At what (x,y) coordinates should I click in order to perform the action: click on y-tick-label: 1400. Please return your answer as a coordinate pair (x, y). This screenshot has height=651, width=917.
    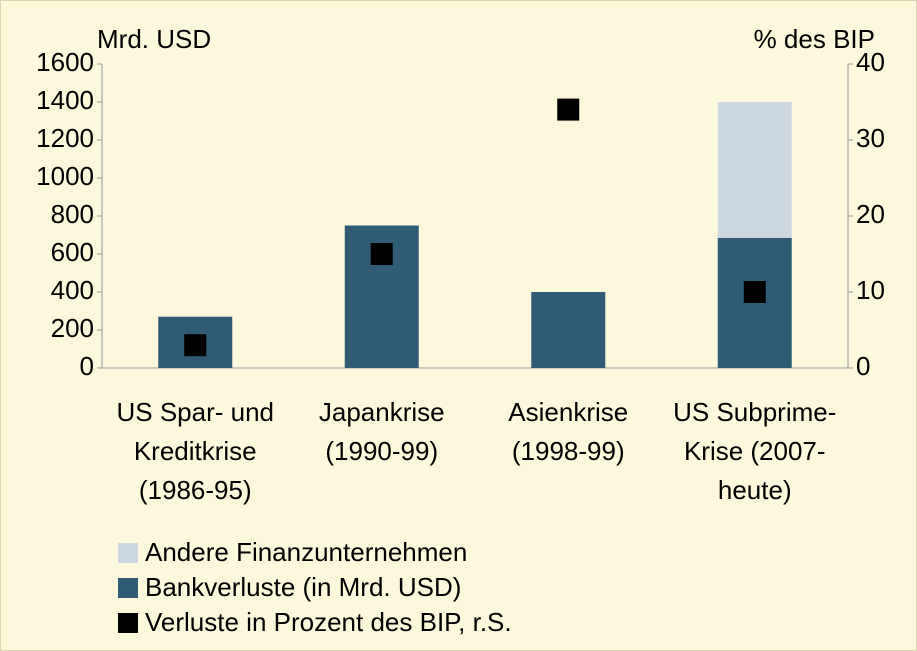
    Looking at the image, I should click on (65, 100).